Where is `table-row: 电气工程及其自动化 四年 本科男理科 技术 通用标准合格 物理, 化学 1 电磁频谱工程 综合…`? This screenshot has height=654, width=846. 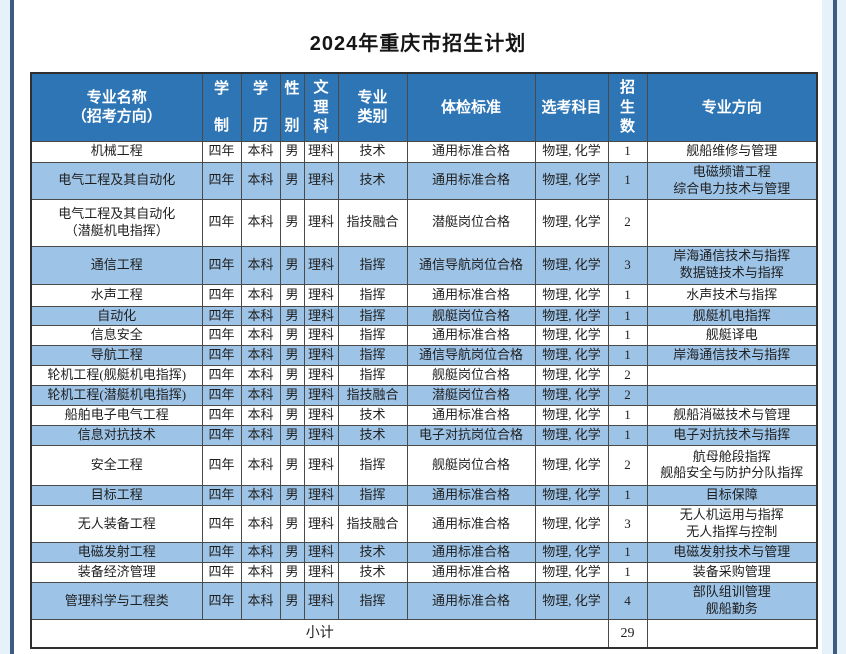 table-row: 电气工程及其自动化 四年 本科男理科 技术 通用标准合格 物理, 化学 1 电磁频谱工程 综合… is located at coordinates (424, 180).